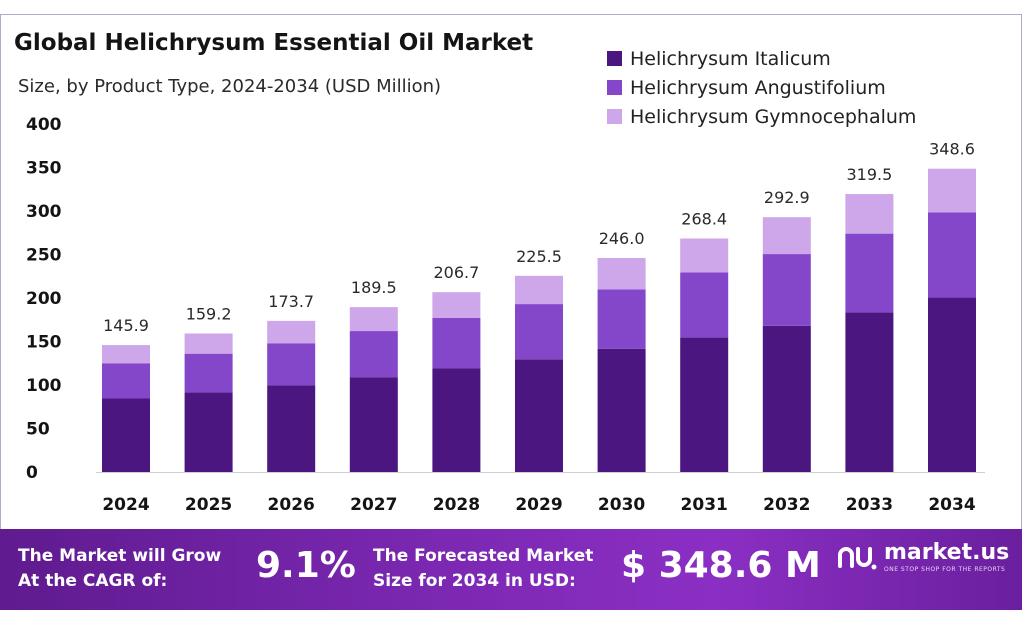  What do you see at coordinates (373, 505) in the screenshot?
I see `x-tick-label: 2027` at bounding box center [373, 505].